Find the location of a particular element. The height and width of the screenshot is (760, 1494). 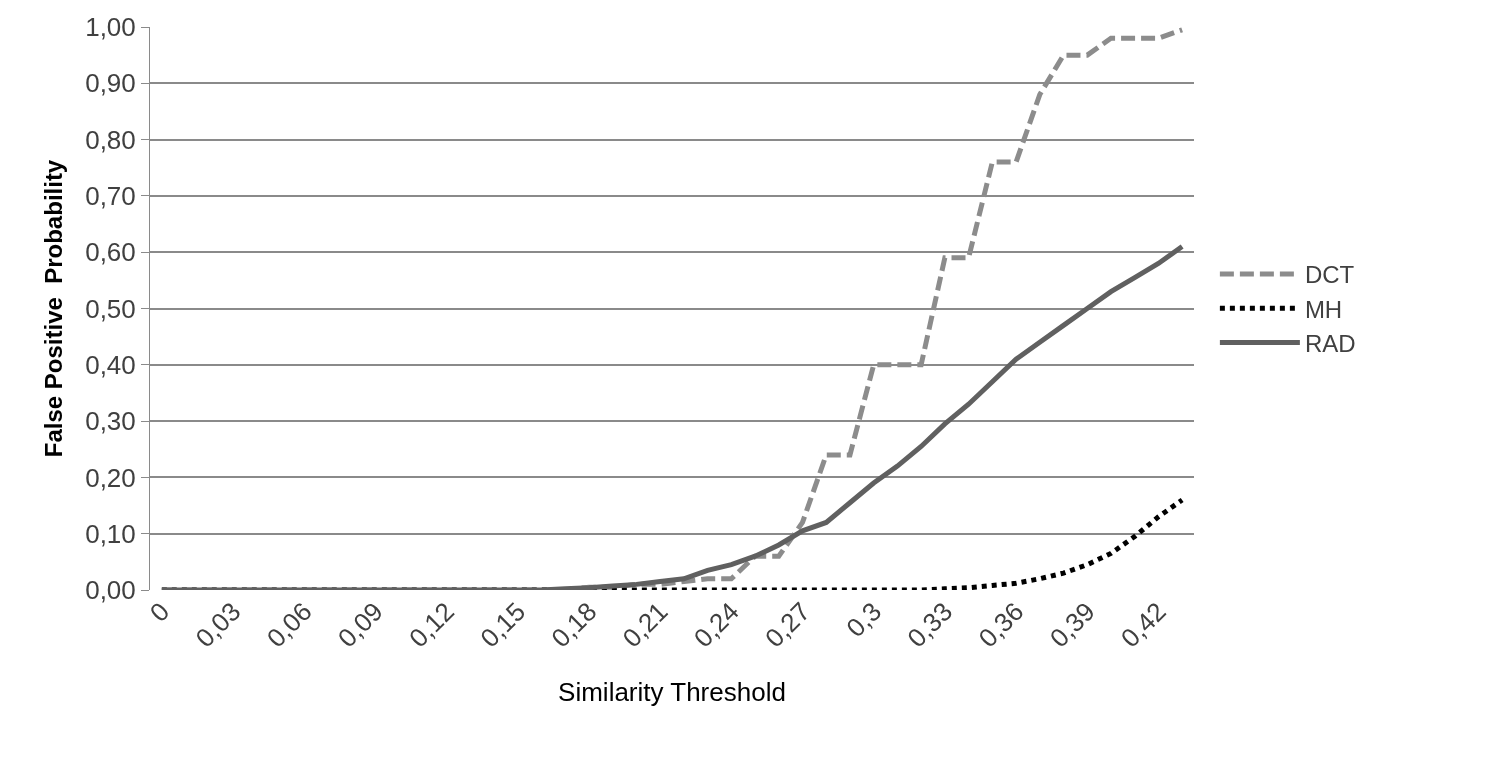

x-tick-label: 0,39 is located at coordinates (1072, 625).